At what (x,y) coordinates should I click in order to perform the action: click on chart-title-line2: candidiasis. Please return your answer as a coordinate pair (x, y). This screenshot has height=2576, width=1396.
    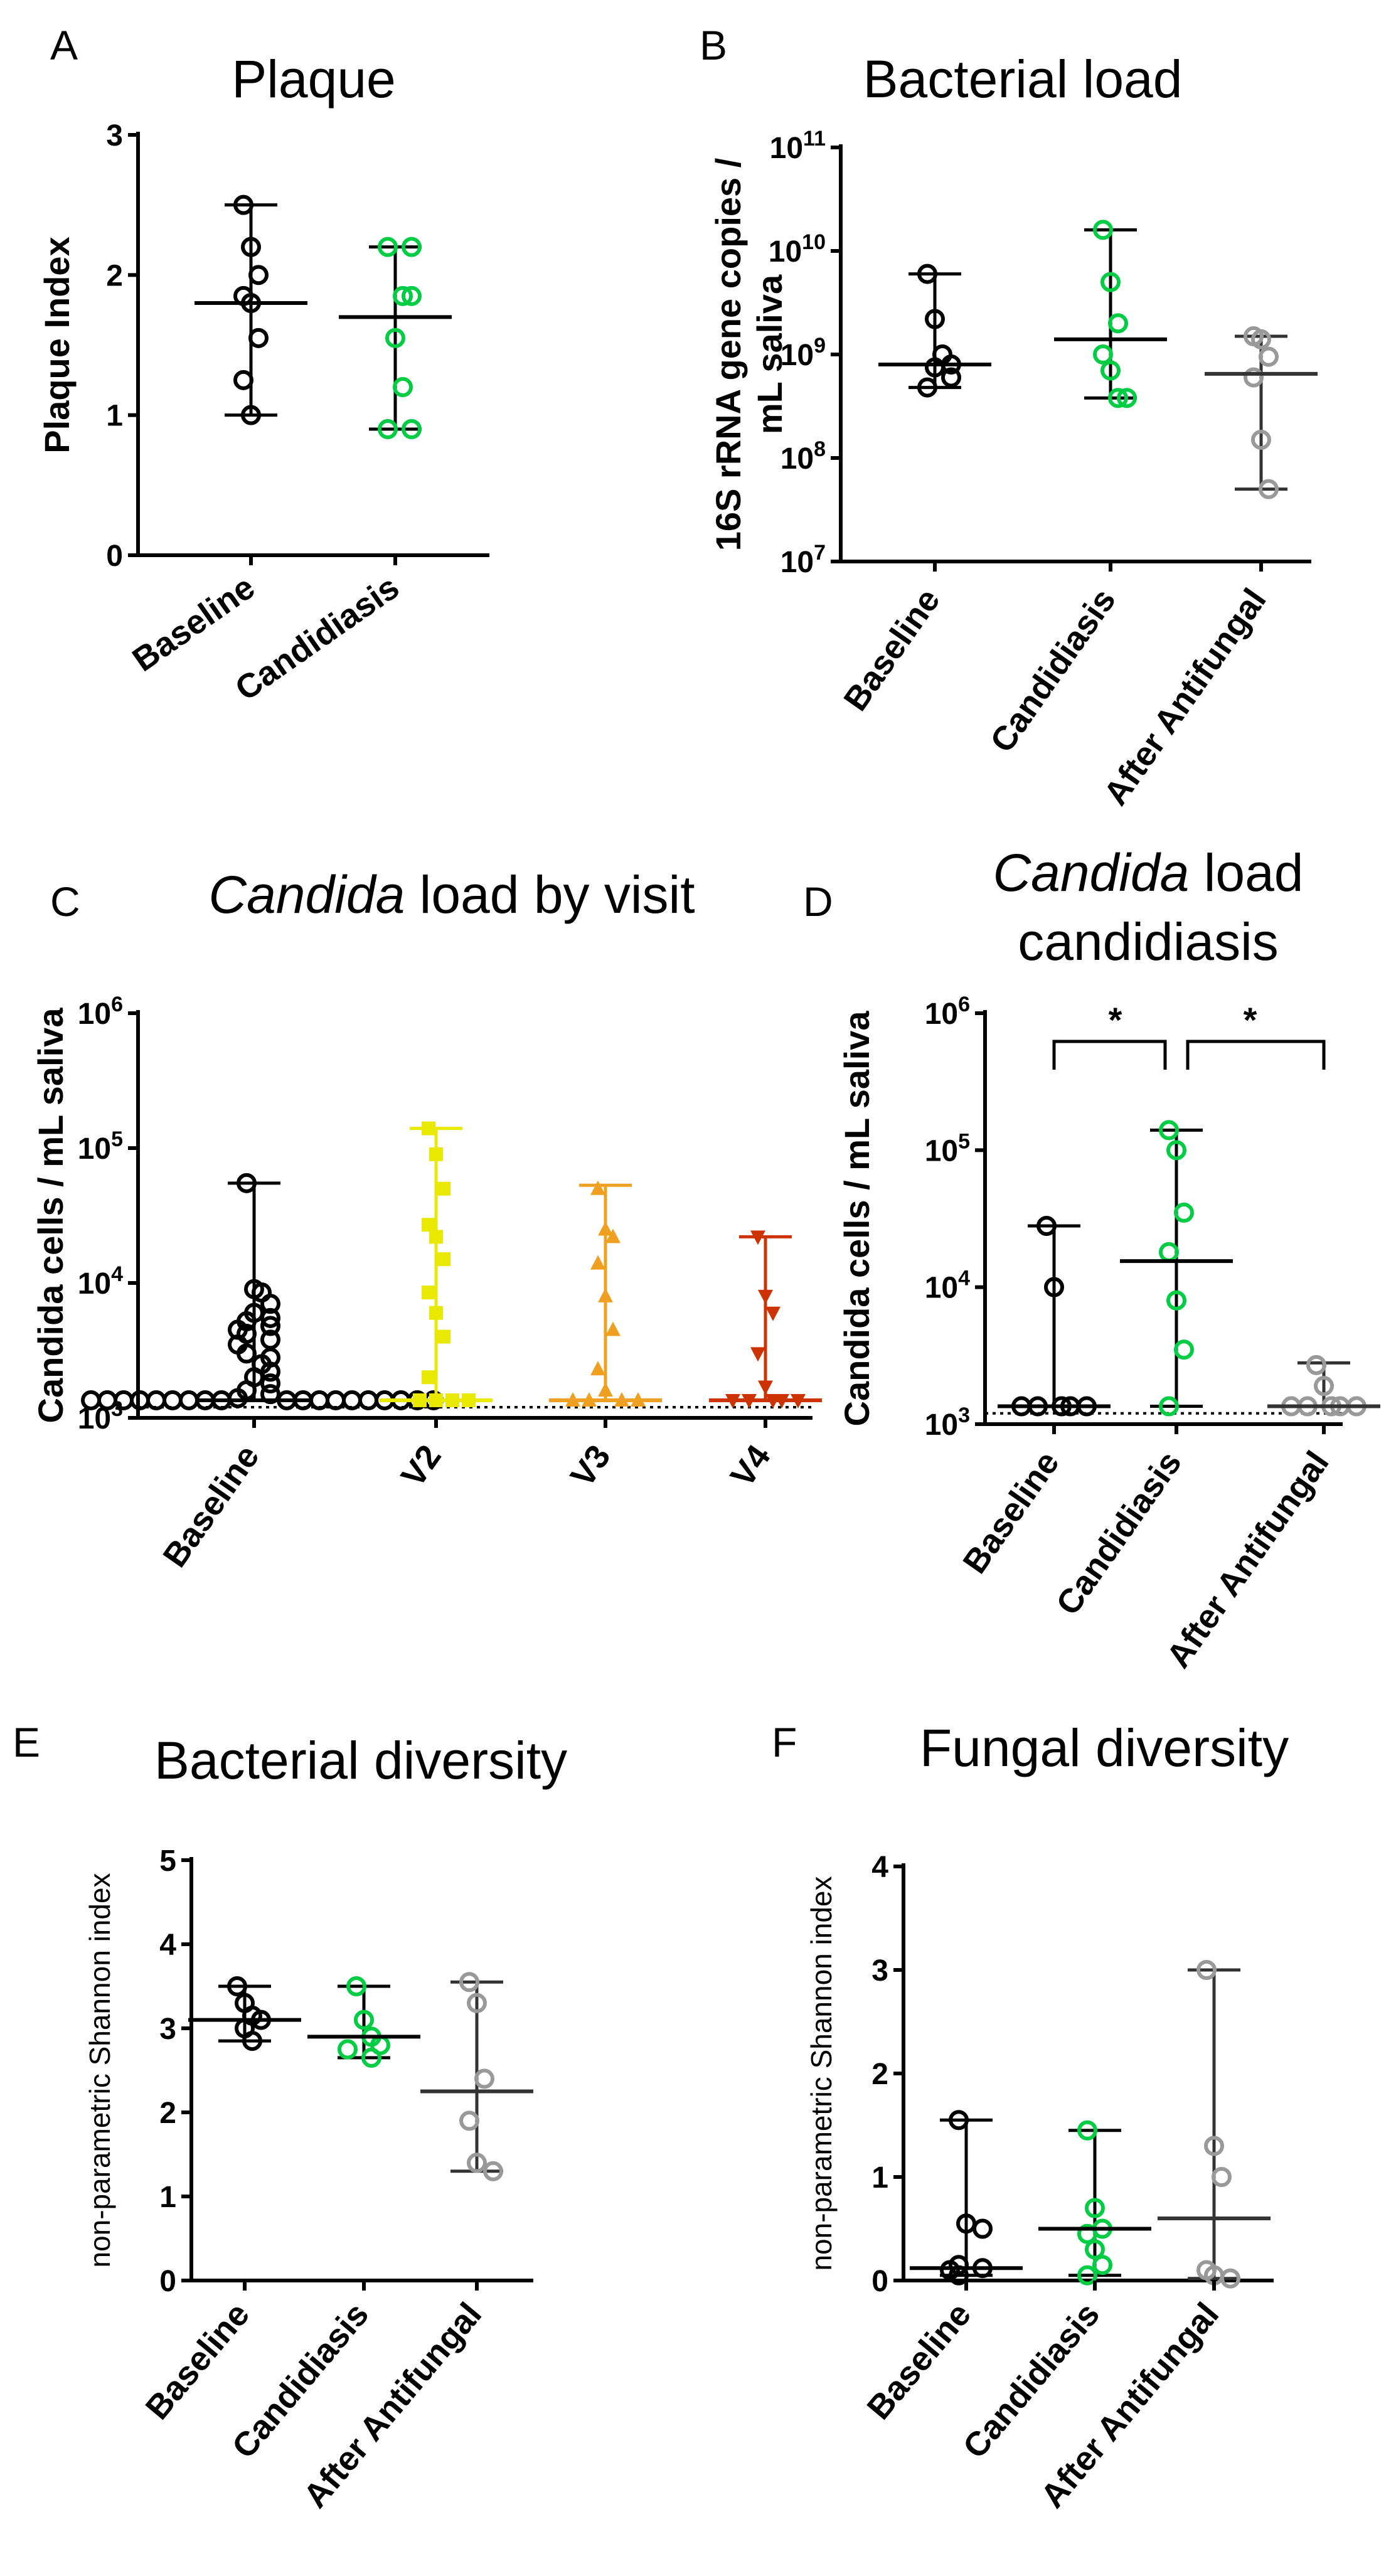
    Looking at the image, I should click on (1148, 942).